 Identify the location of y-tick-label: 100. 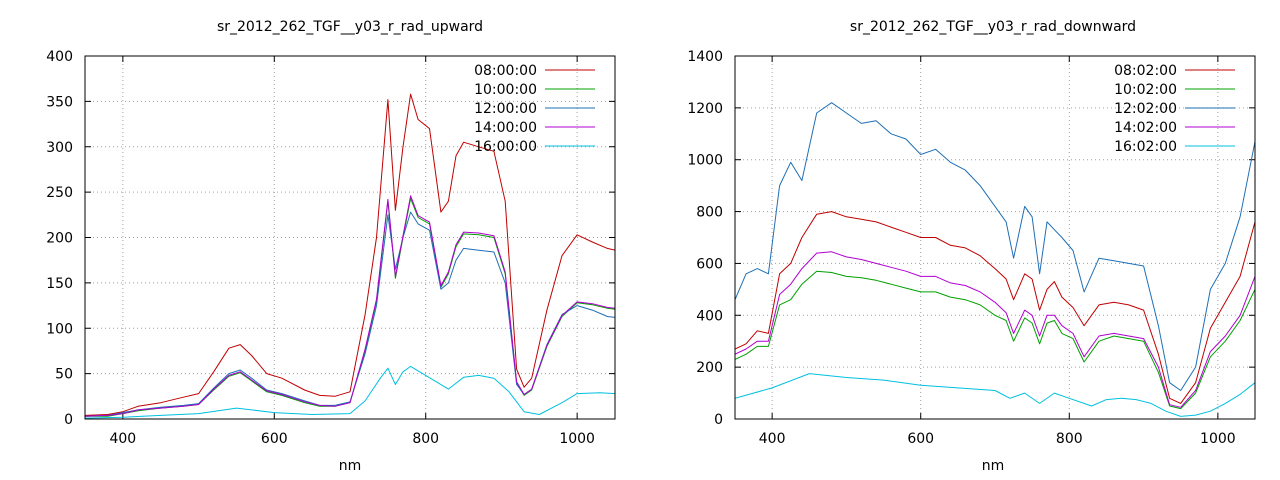
(59, 329).